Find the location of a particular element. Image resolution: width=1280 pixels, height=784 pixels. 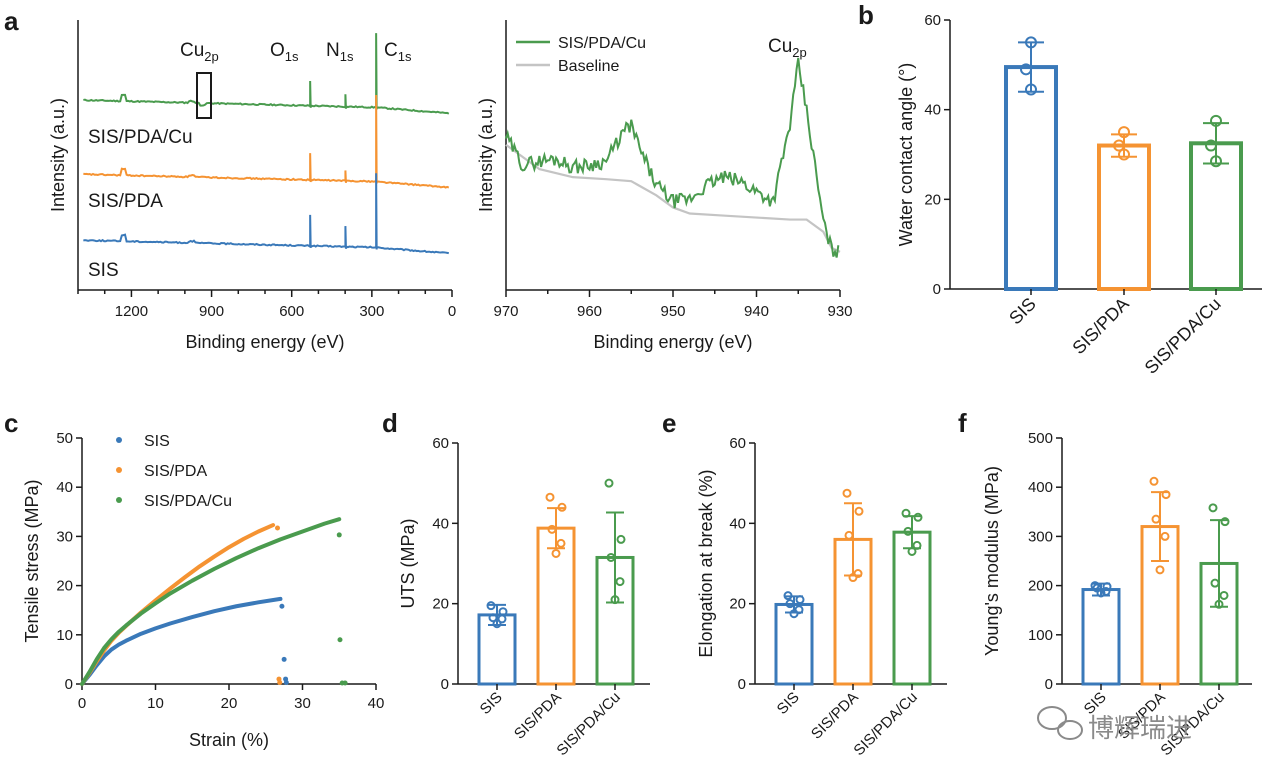

x-tick-label: 600 is located at coordinates (291, 311).